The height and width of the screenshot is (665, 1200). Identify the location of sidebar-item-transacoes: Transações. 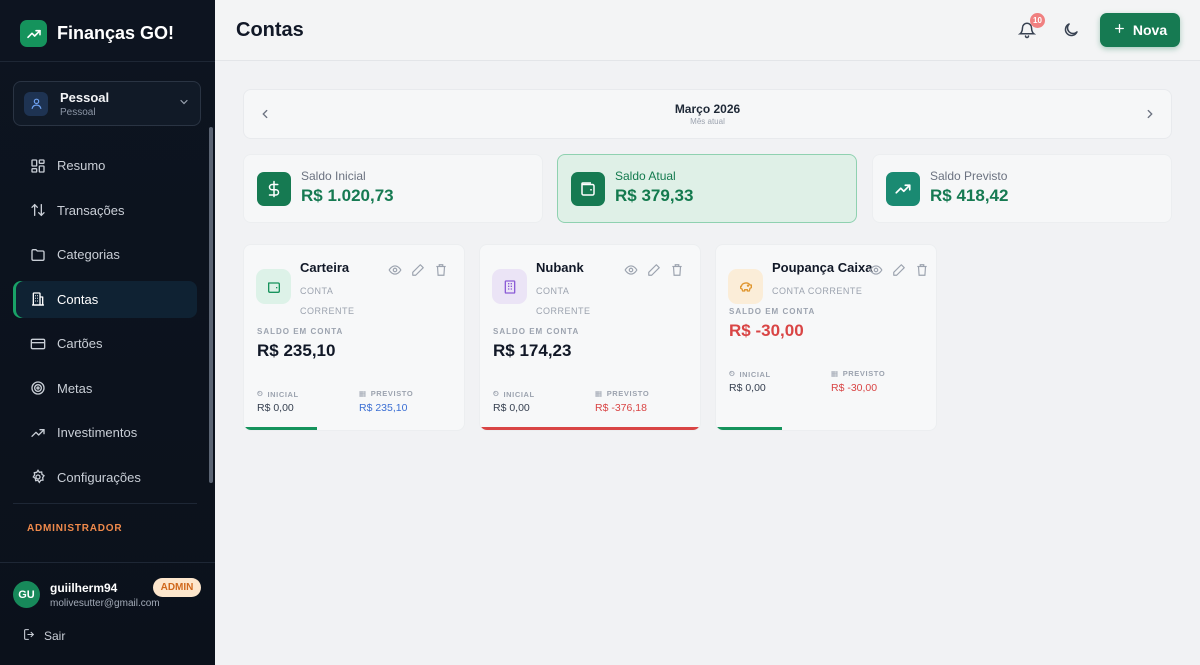
(105, 210).